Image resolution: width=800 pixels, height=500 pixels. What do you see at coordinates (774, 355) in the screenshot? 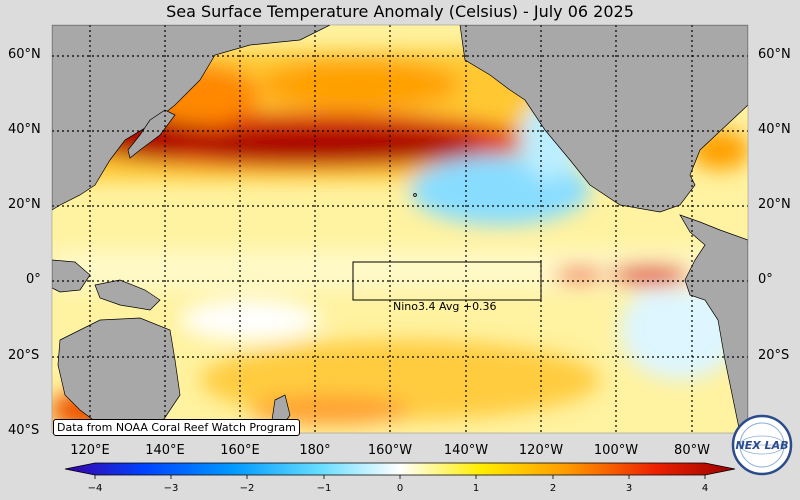
I see `lat-label-right: 20°S` at bounding box center [774, 355].